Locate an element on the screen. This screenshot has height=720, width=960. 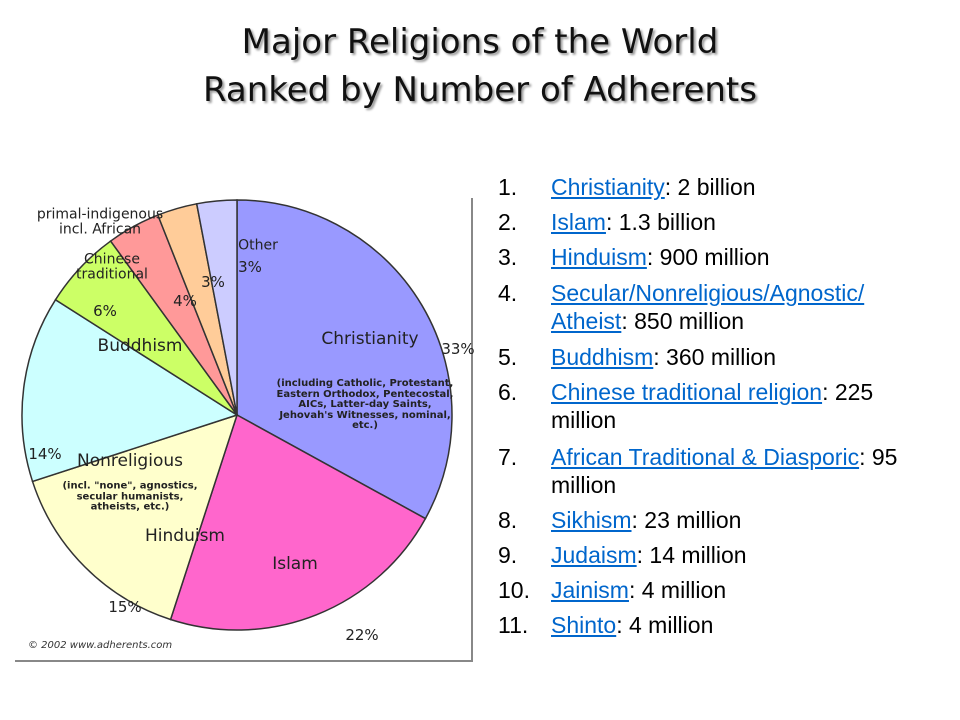
item-number: 10. is located at coordinates (514, 590).